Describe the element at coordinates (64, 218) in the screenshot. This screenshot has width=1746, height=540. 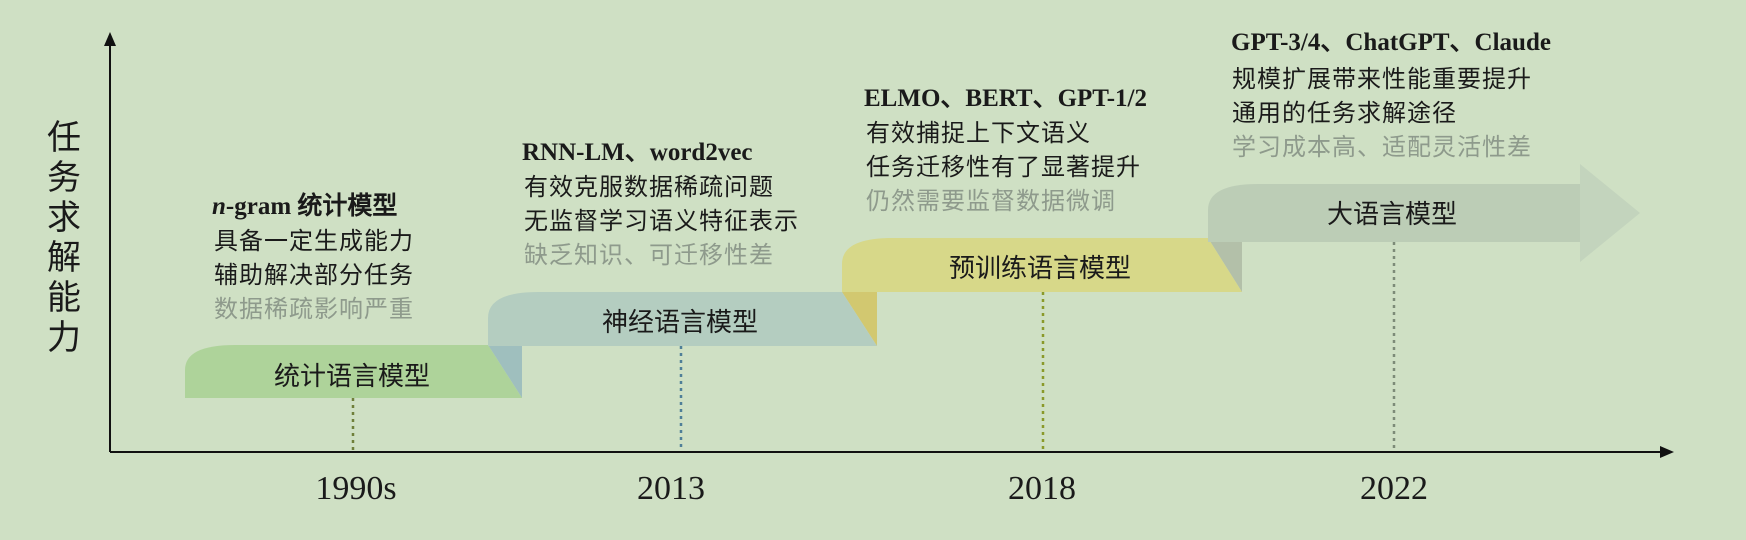
I see `y-axis-label-char: 求` at that location.